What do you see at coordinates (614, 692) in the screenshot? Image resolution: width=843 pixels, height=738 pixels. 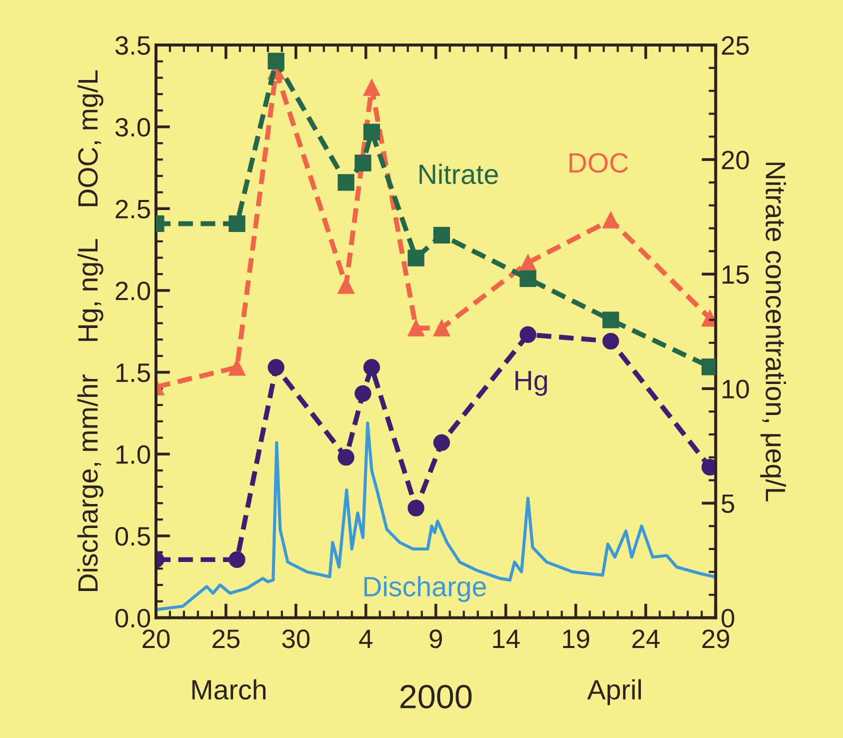 I see `text: April` at bounding box center [614, 692].